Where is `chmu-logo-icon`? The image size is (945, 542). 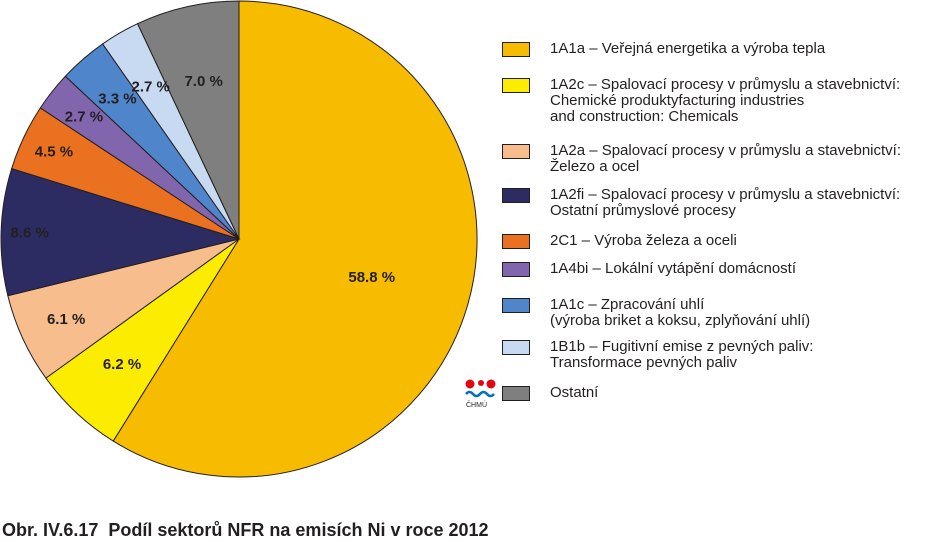 chmu-logo-icon is located at coordinates (480, 388).